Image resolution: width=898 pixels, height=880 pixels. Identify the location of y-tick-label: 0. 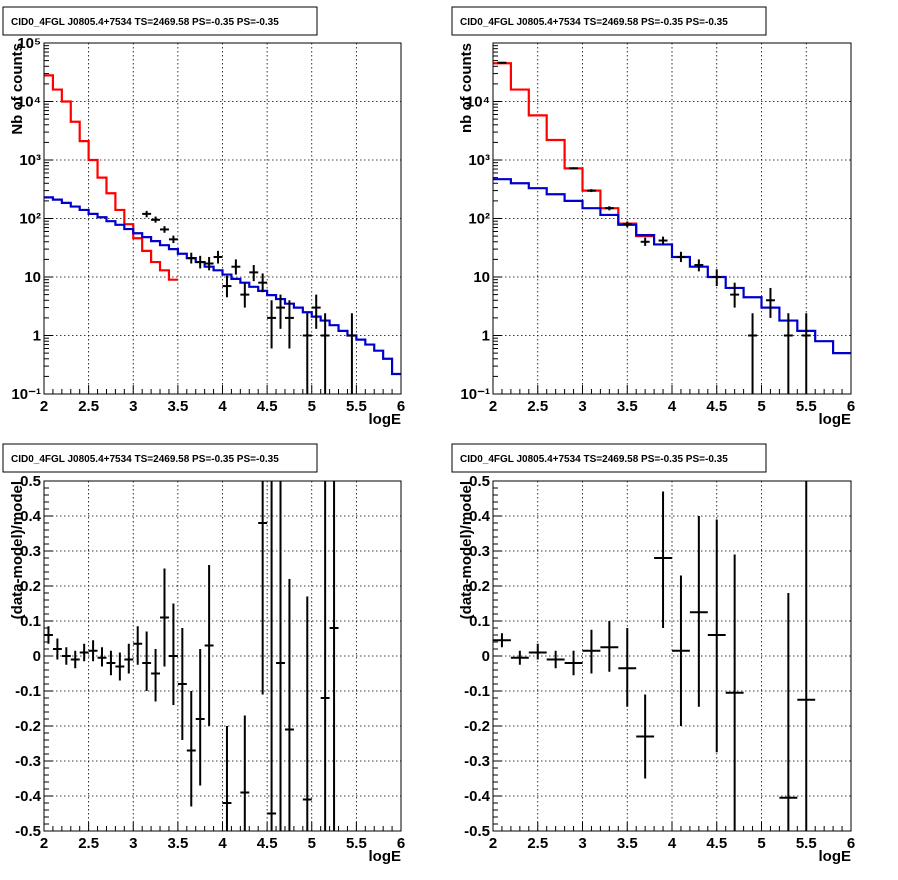
(37, 656).